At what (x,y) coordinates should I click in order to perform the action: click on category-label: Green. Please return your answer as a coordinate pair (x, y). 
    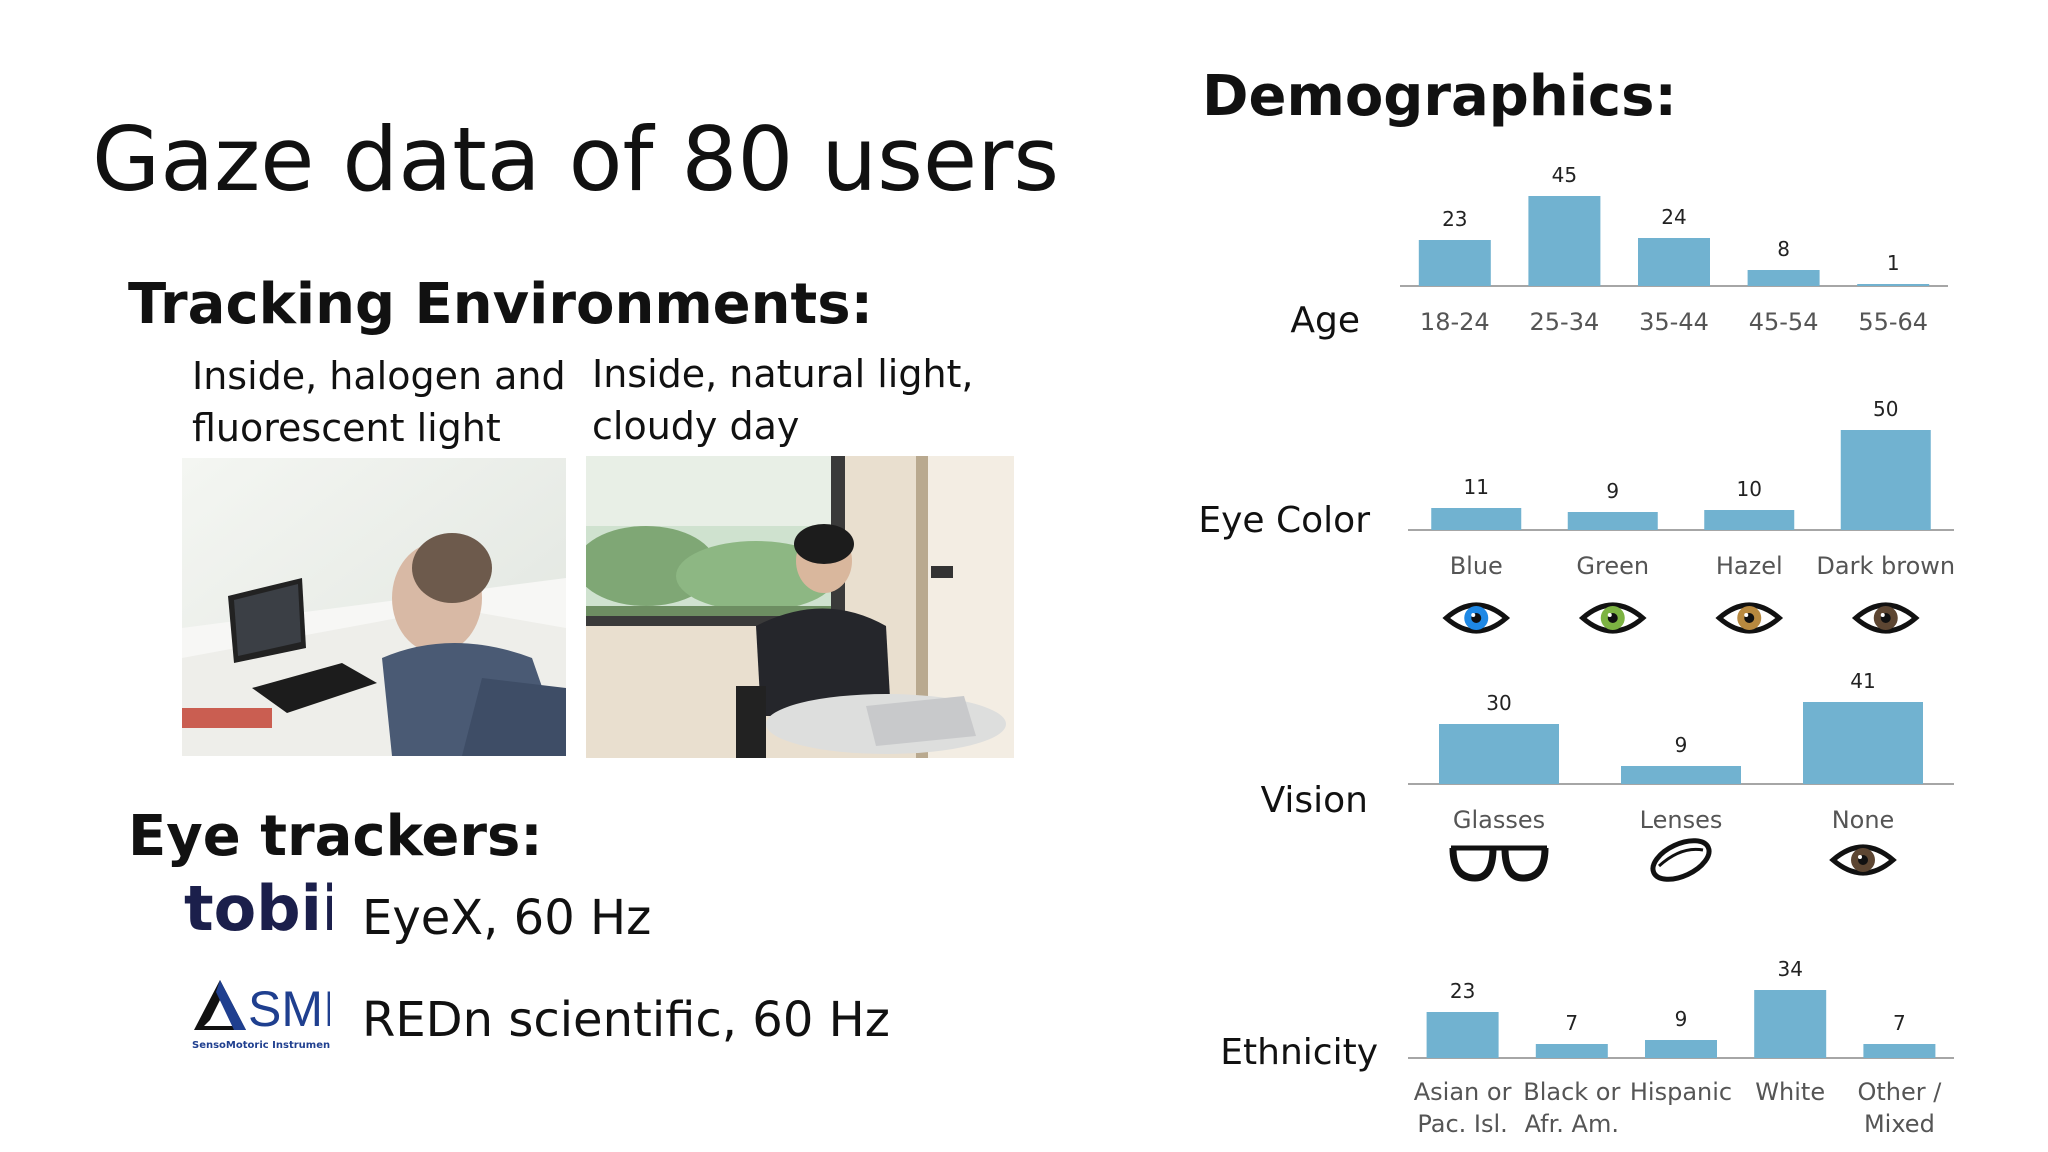
    Looking at the image, I should click on (1612, 566).